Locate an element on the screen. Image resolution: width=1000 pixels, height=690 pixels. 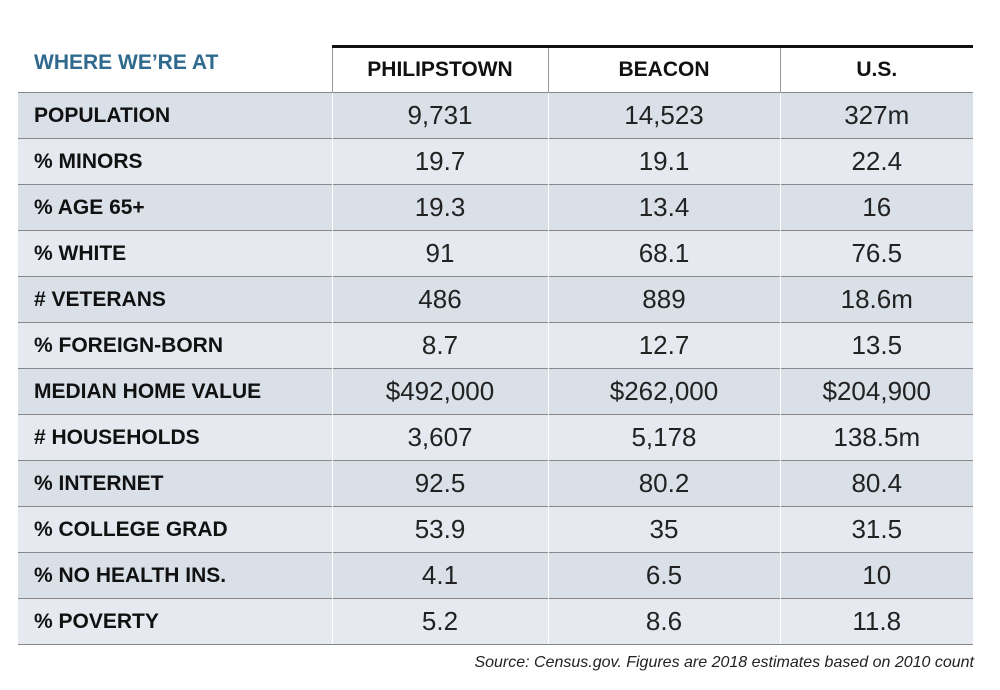
cell: 8.6 is located at coordinates (663, 621).